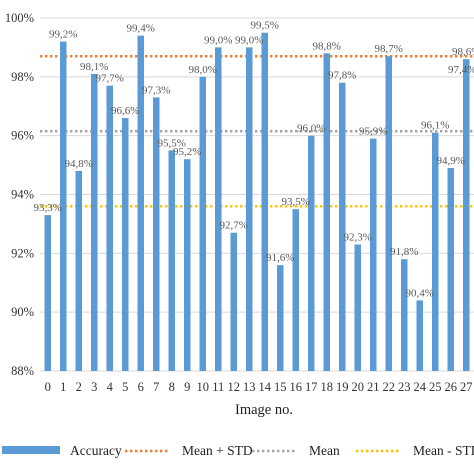 The image size is (474, 474). I want to click on legend-label-accuracy: Accuracy, so click(96, 450).